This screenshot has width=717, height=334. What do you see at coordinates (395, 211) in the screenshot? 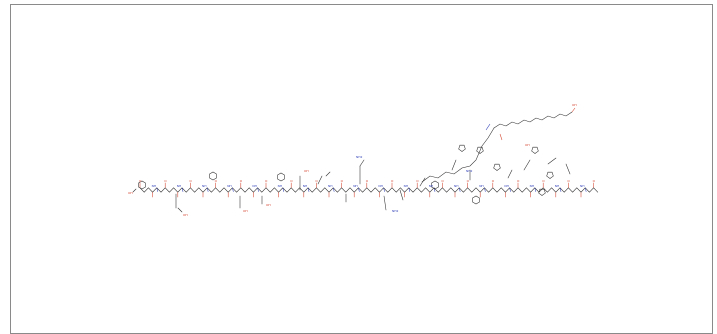
I see `gln-nh2-label: NH2` at bounding box center [395, 211].